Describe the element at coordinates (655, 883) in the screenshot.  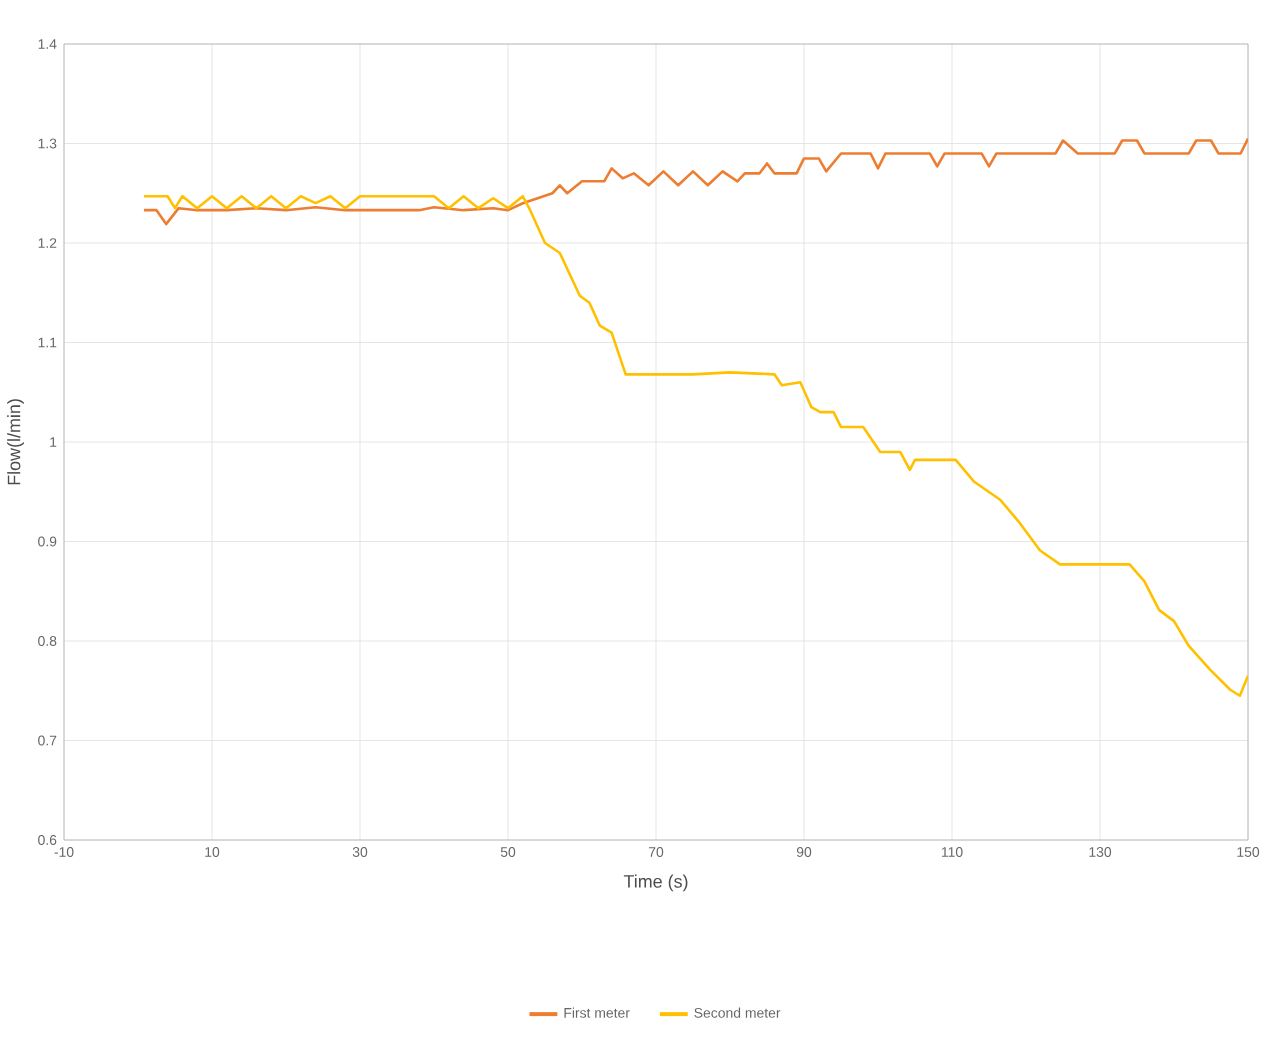
I see `x-axis-title: Time (s)` at that location.